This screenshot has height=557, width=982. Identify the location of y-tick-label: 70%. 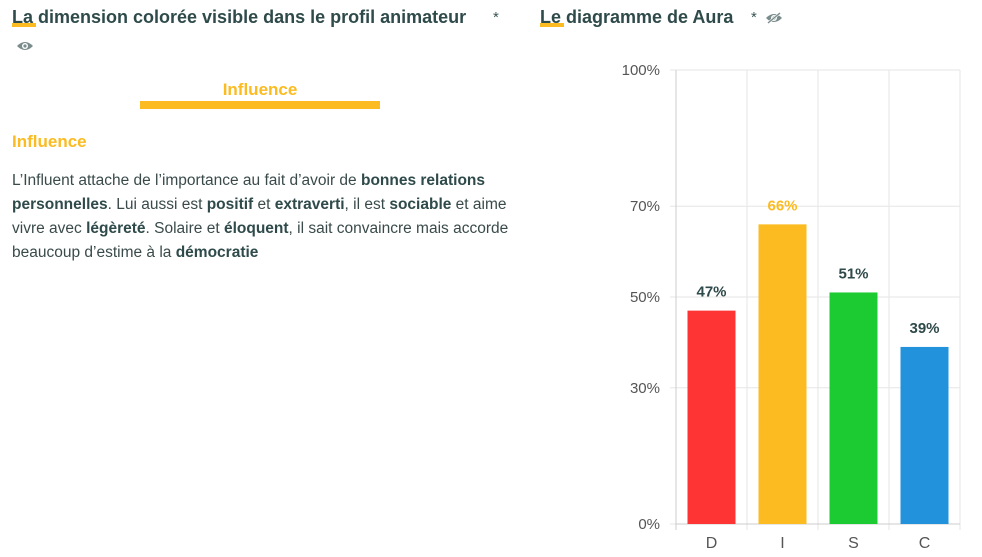
(645, 206).